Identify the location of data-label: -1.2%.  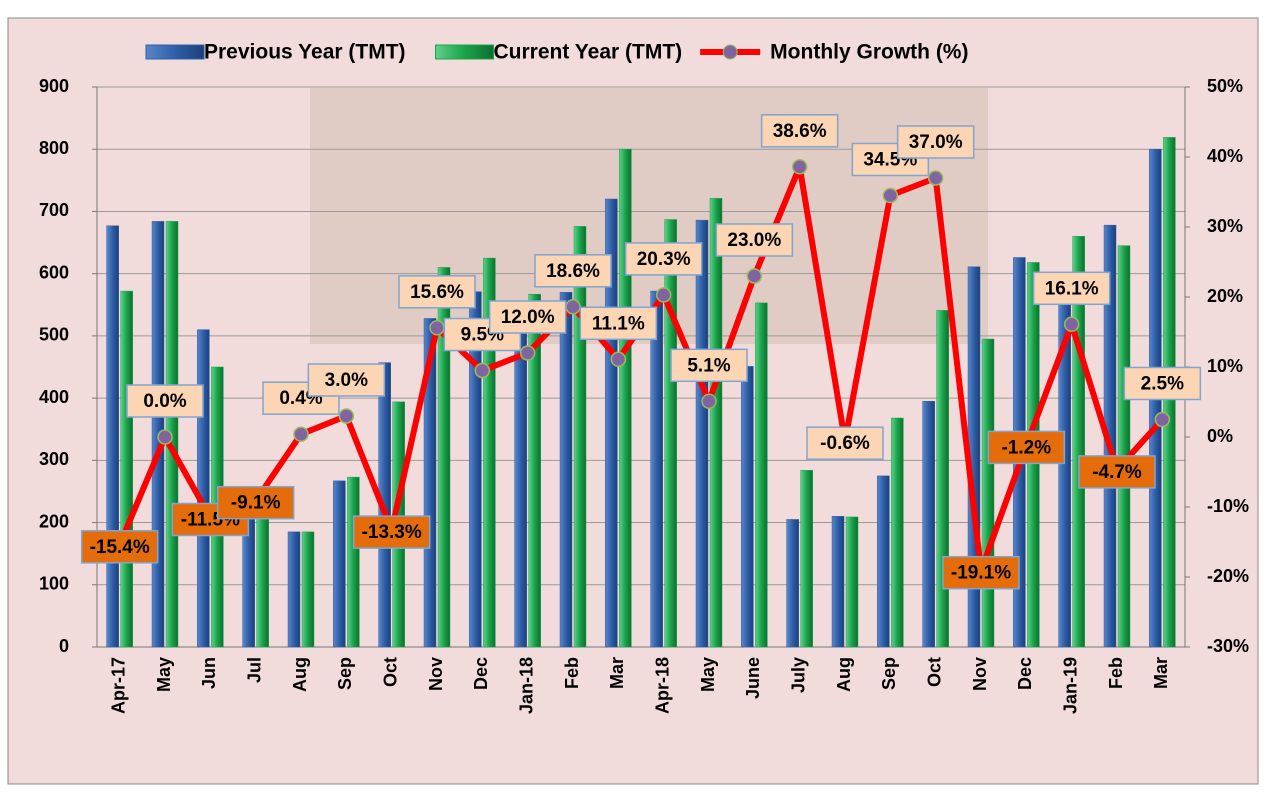
(1026, 447).